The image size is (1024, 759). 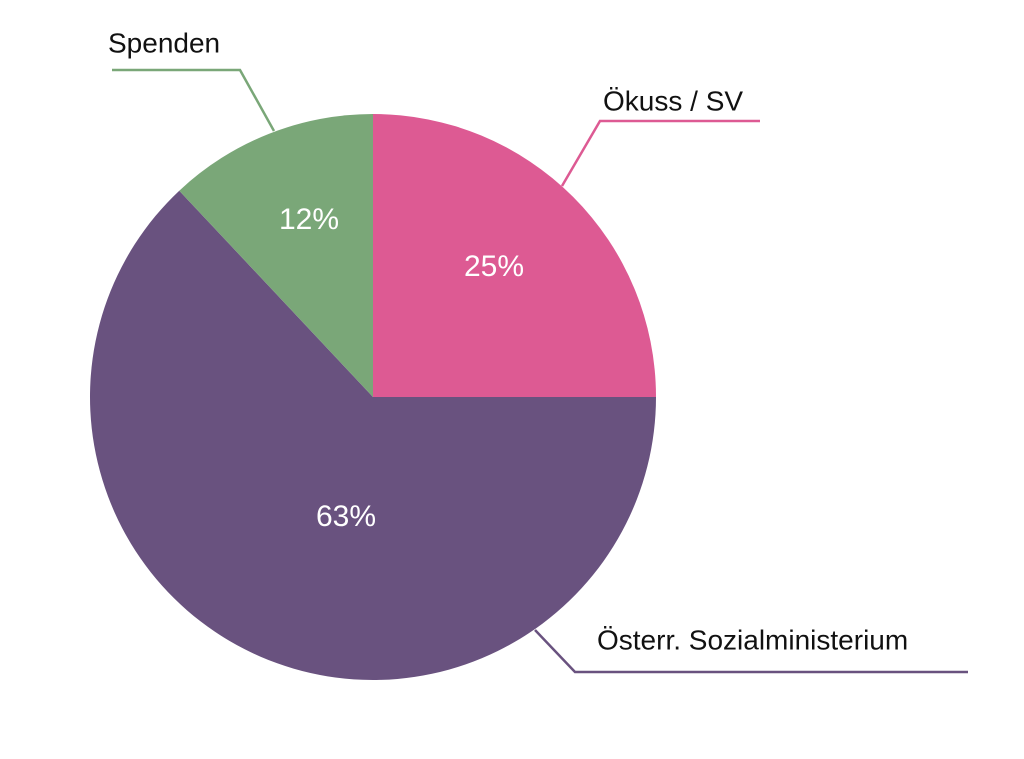 I want to click on pie-slice-kuss-sv, so click(x=514, y=255).